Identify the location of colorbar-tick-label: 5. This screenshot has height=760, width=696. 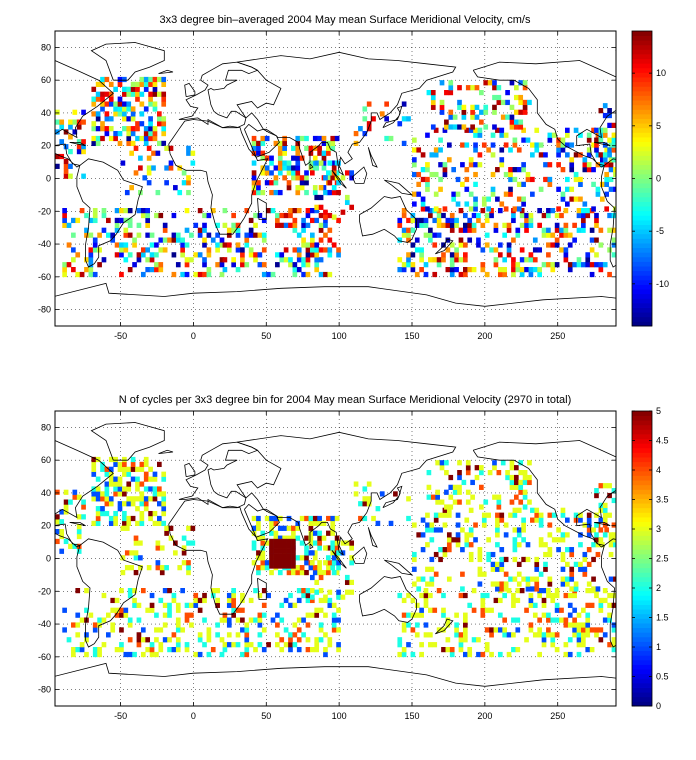
(658, 411).